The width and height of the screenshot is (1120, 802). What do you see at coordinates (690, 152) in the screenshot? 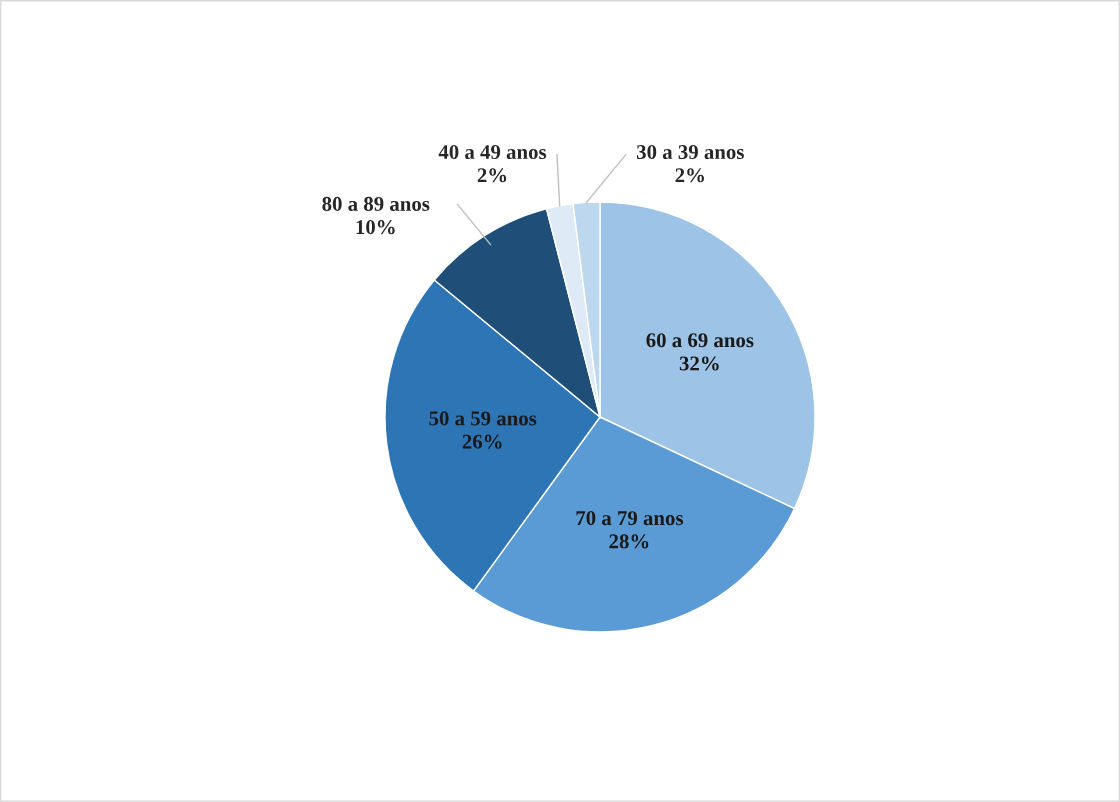
I see `slice-label: 30 a 39 anos` at bounding box center [690, 152].